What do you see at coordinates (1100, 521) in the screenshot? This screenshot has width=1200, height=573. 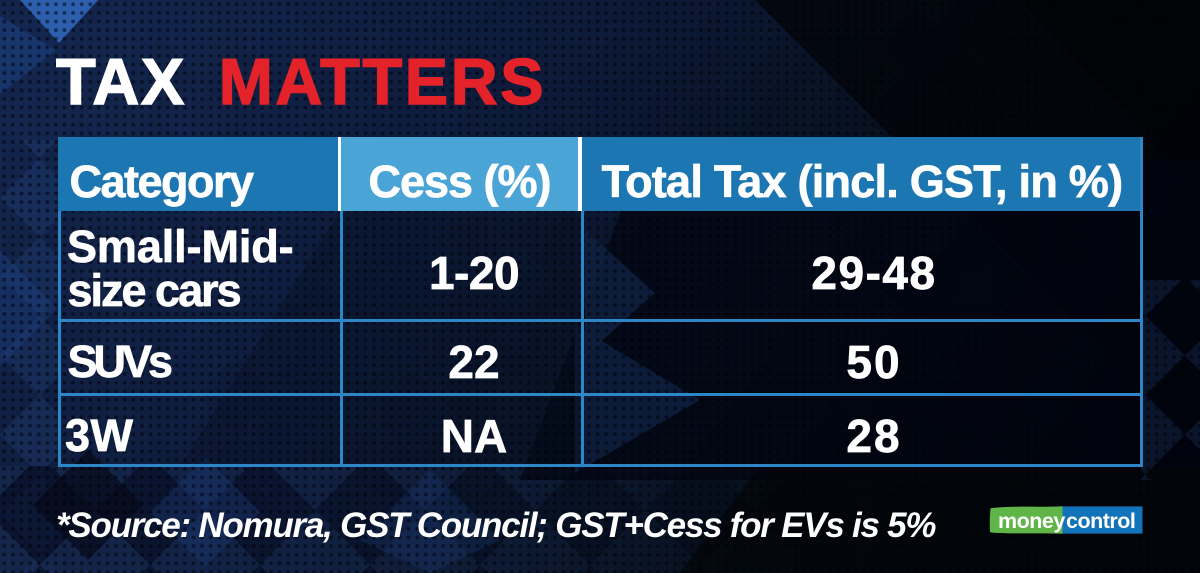 I see `svg-text: control` at bounding box center [1100, 521].